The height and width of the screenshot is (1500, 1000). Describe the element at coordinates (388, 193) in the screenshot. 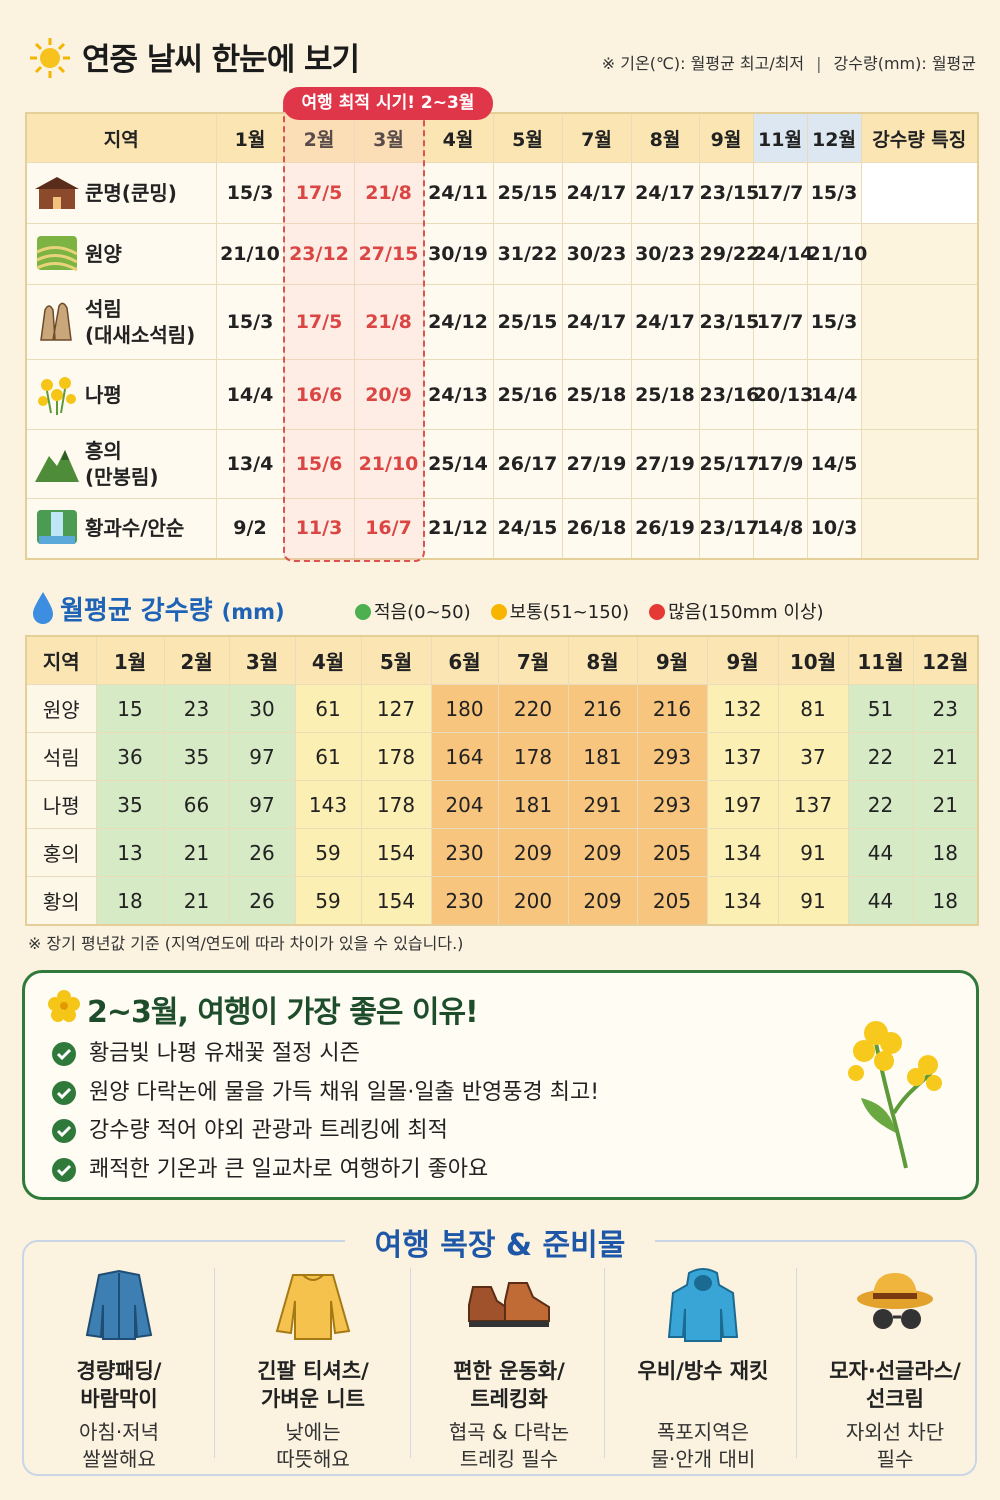

I see `temperature: 21/8` at that location.